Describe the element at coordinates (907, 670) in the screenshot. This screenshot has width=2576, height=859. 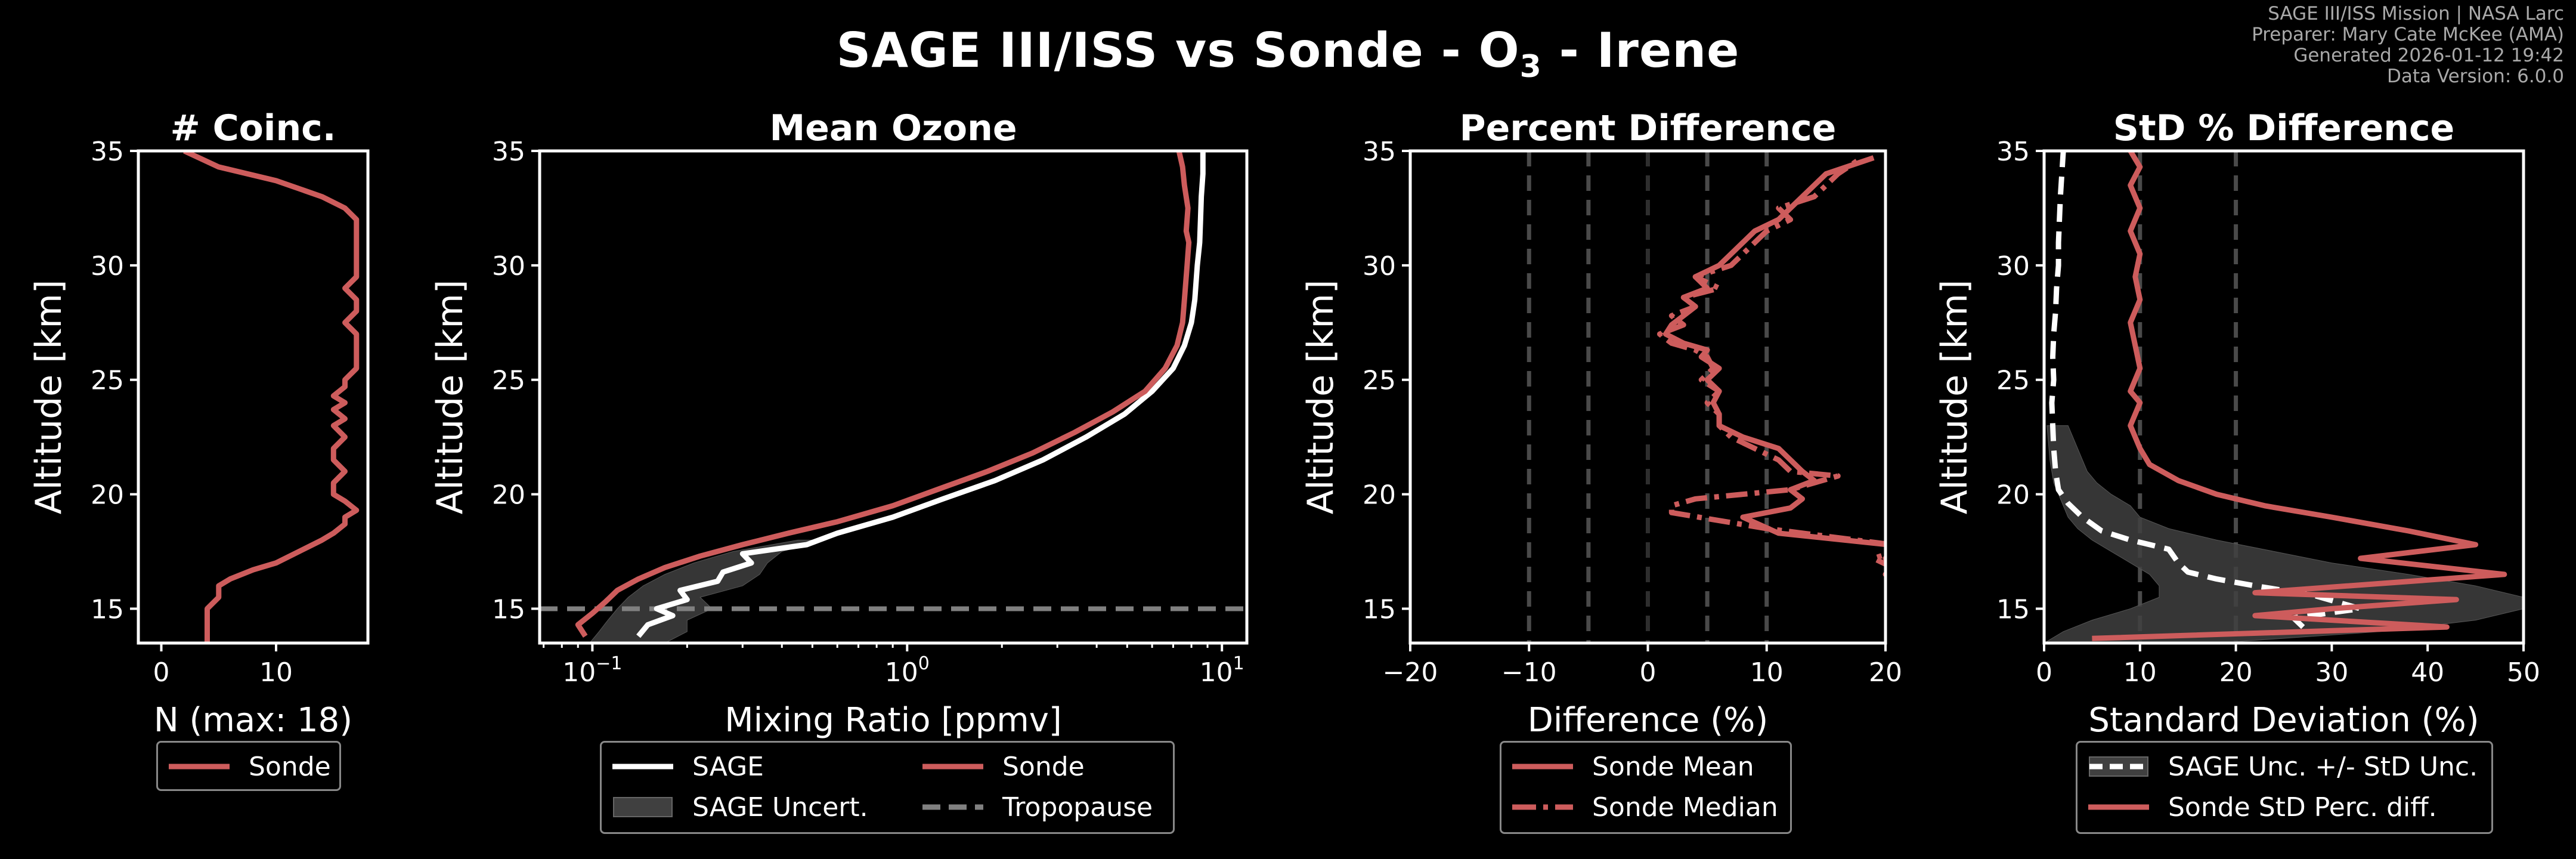
I see `x-tick-label: 10⁰` at that location.